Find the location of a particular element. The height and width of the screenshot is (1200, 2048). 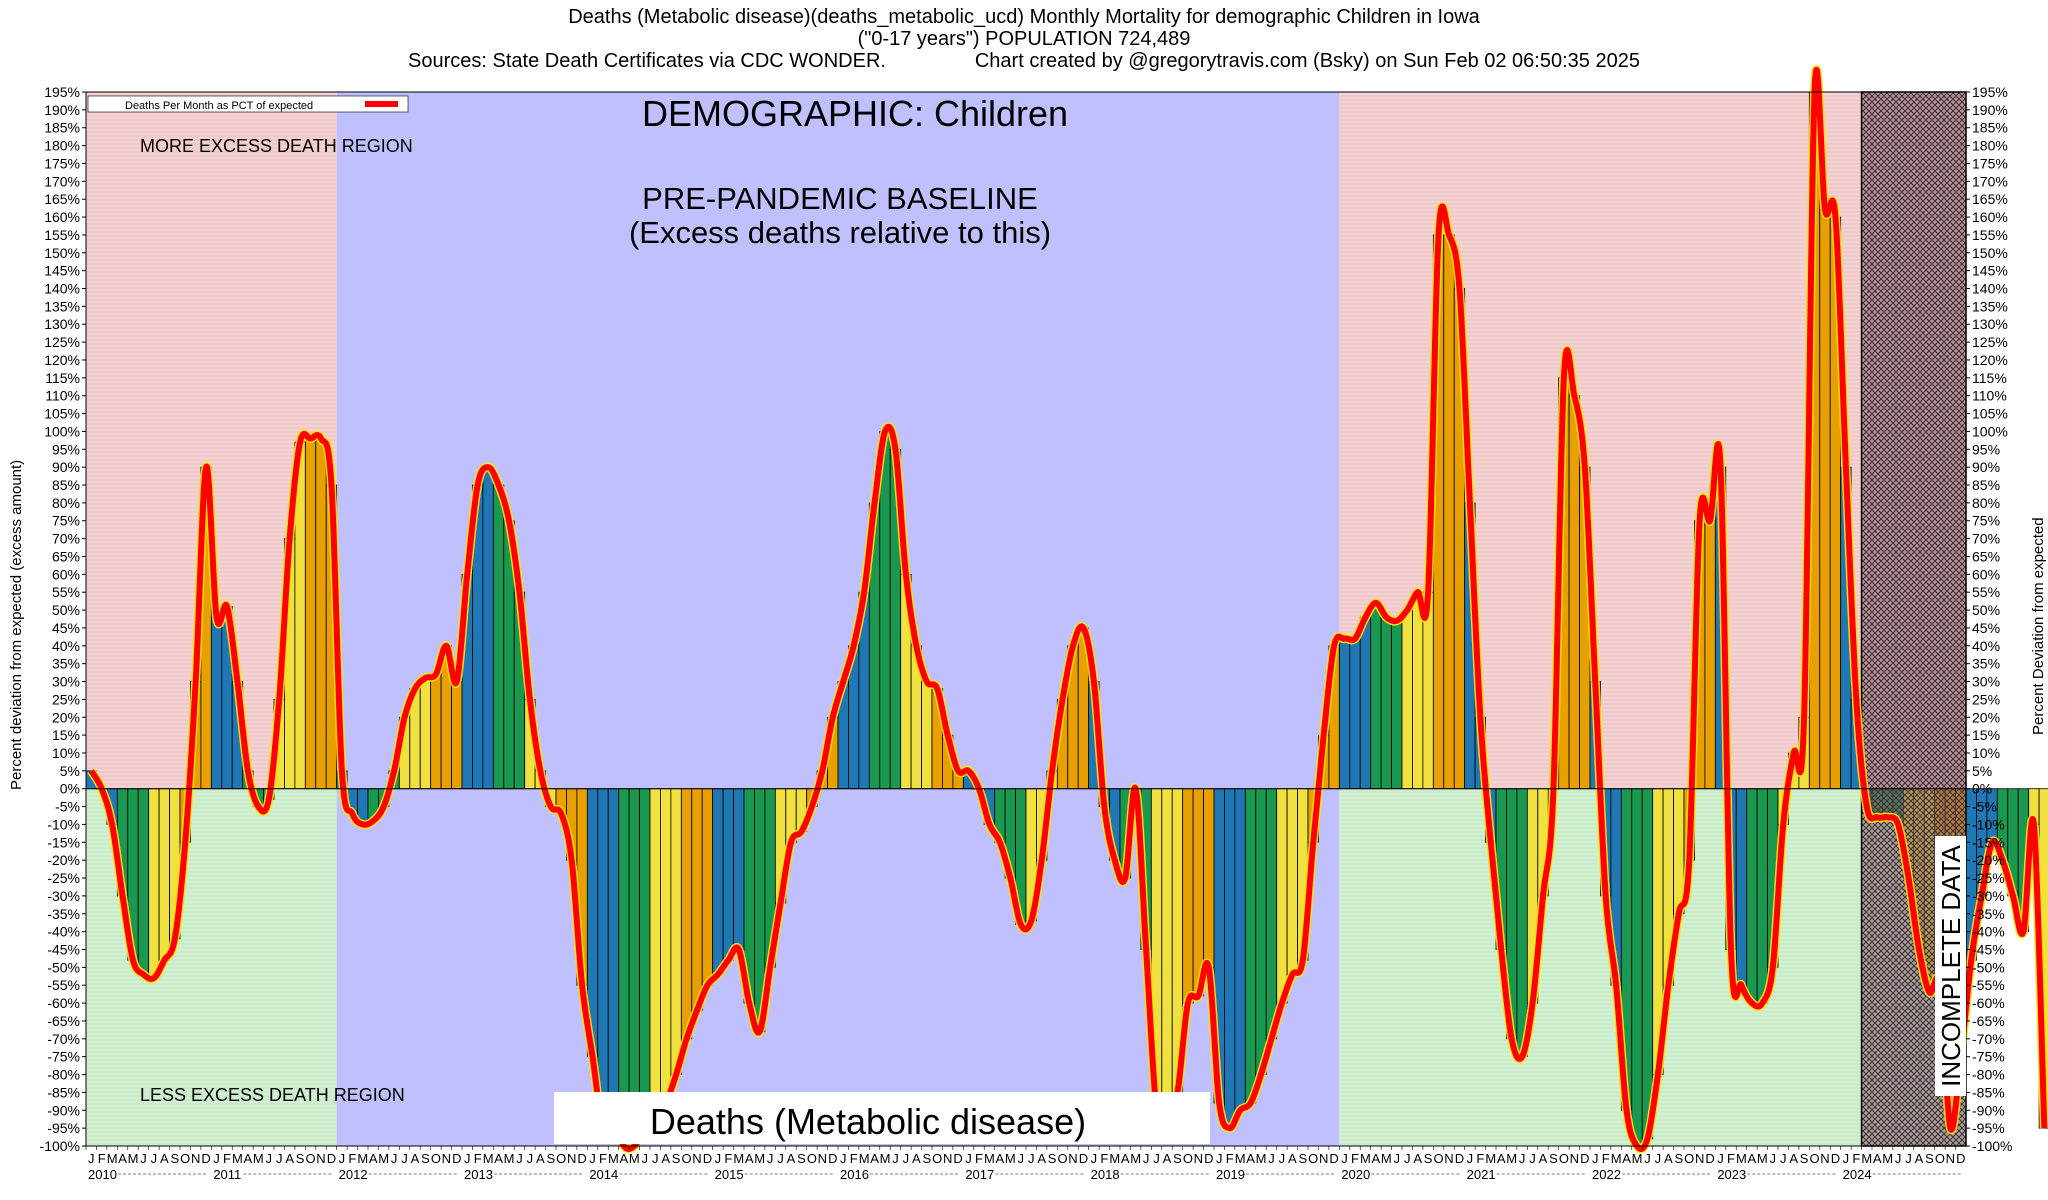

x-tick-year: 2021 is located at coordinates (1481, 1174).